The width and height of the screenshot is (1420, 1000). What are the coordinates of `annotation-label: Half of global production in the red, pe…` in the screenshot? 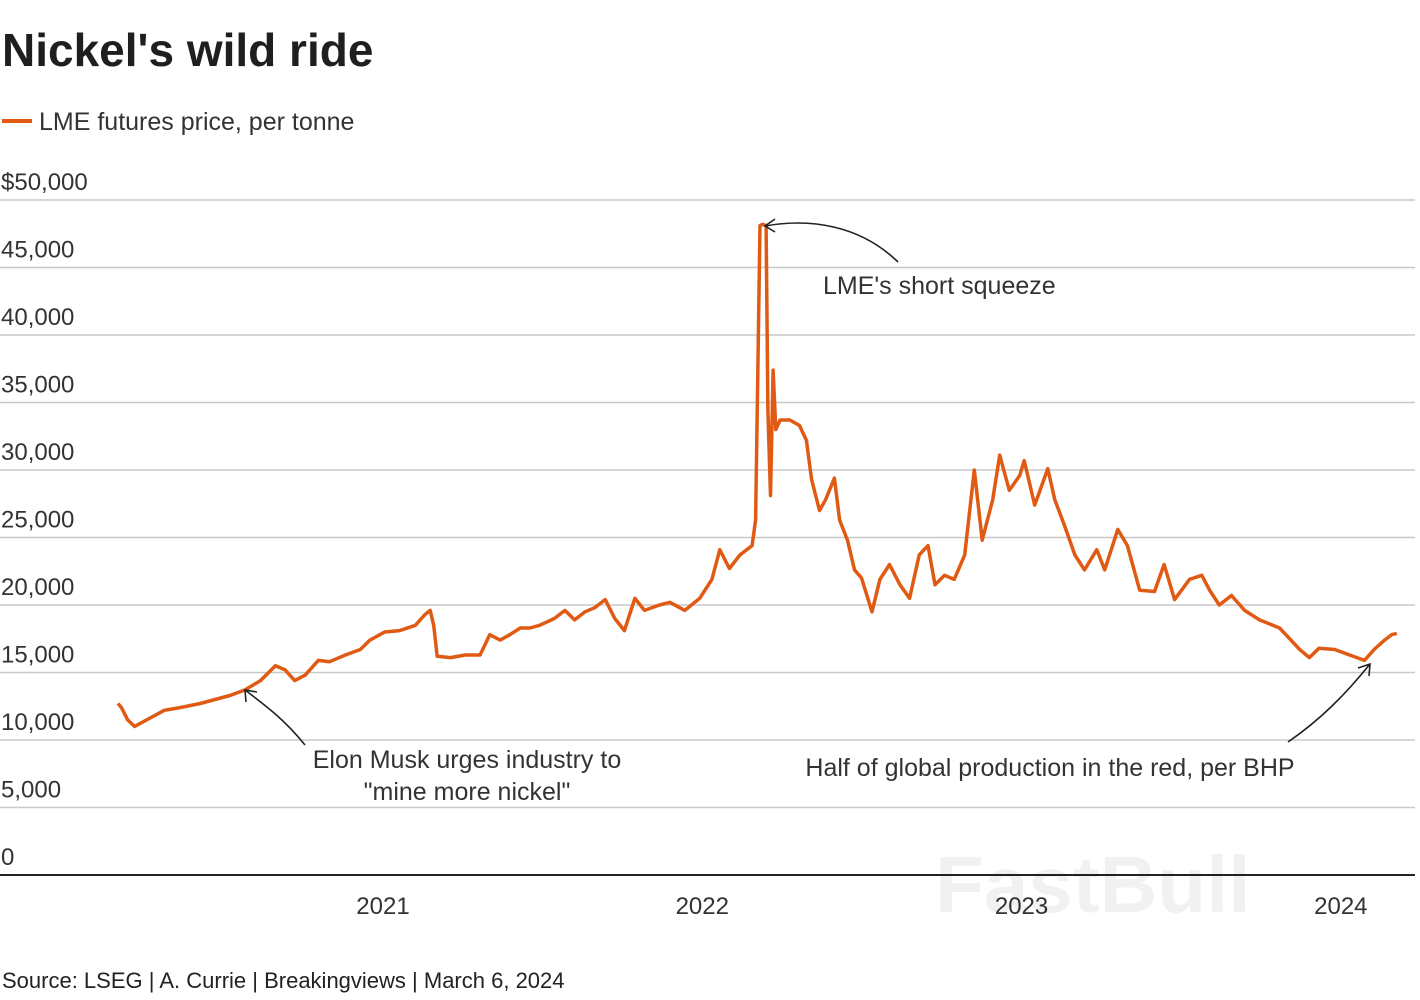 It's located at (1049, 768).